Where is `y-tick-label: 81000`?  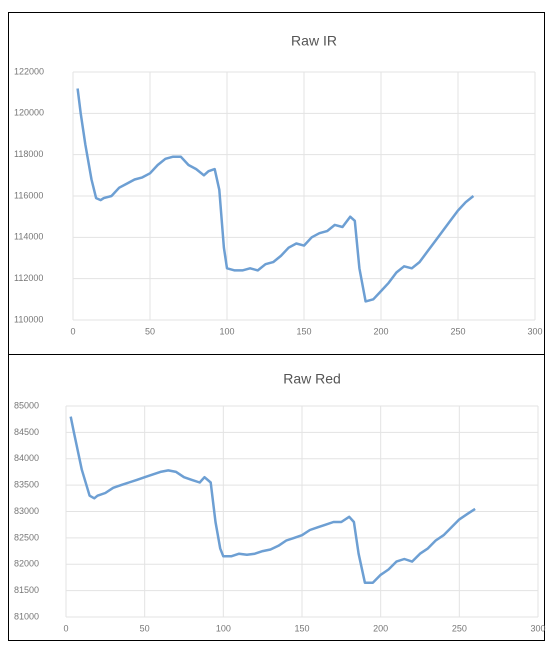
y-tick-label: 81000 is located at coordinates (26, 616).